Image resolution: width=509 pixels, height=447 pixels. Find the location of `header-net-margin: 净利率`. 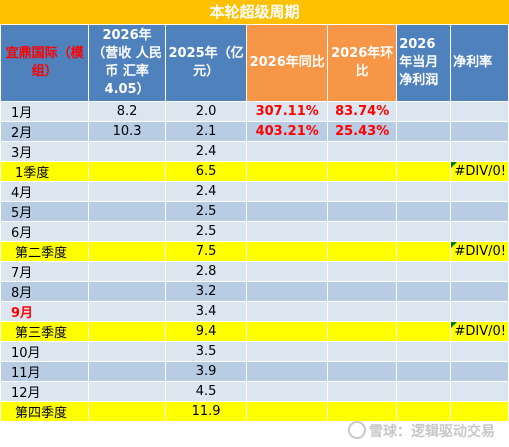

header-net-margin: 净利率 is located at coordinates (479, 63).